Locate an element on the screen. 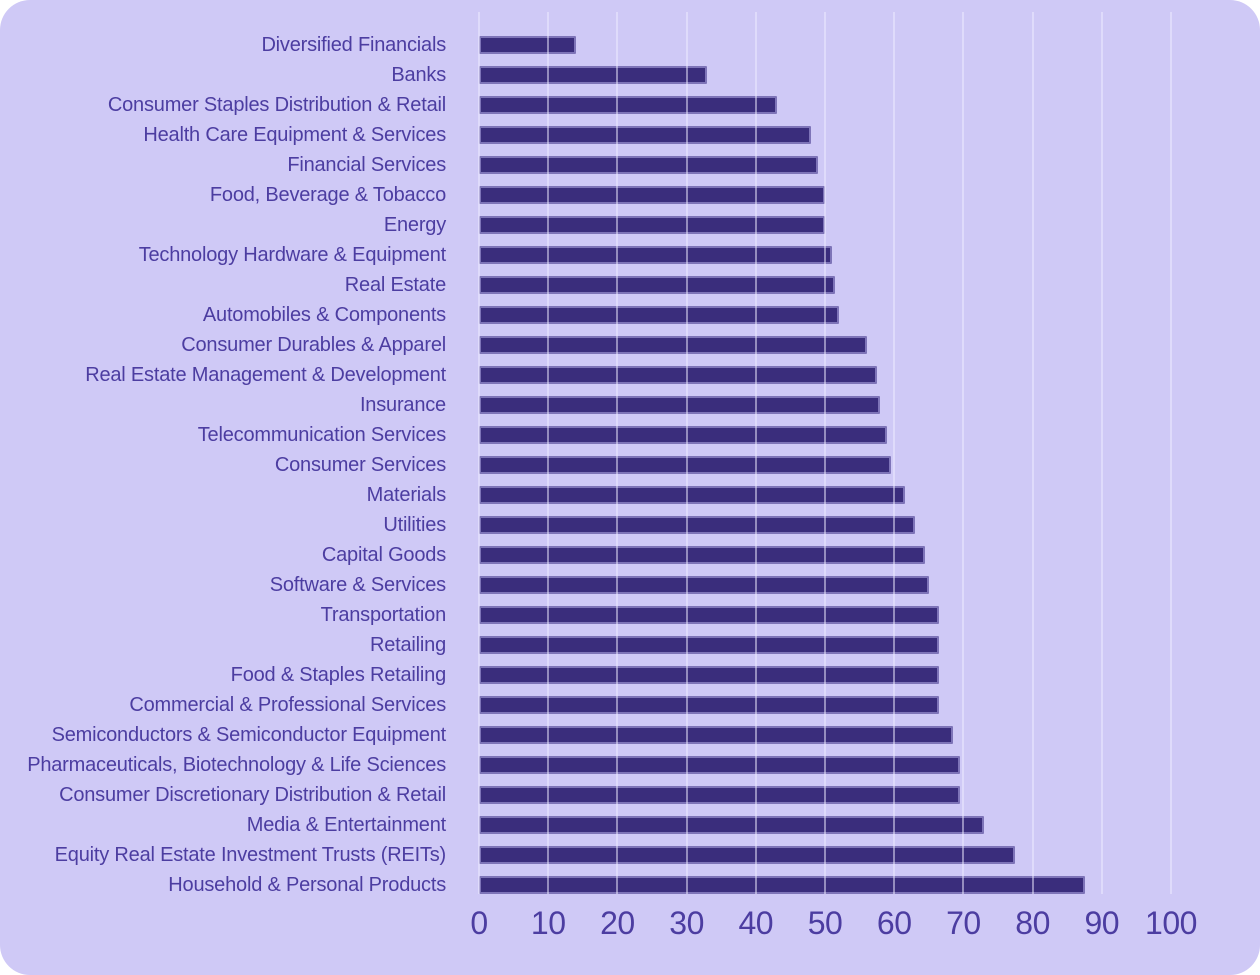 The height and width of the screenshot is (975, 1260). category-label: Software & Services is located at coordinates (357, 584).